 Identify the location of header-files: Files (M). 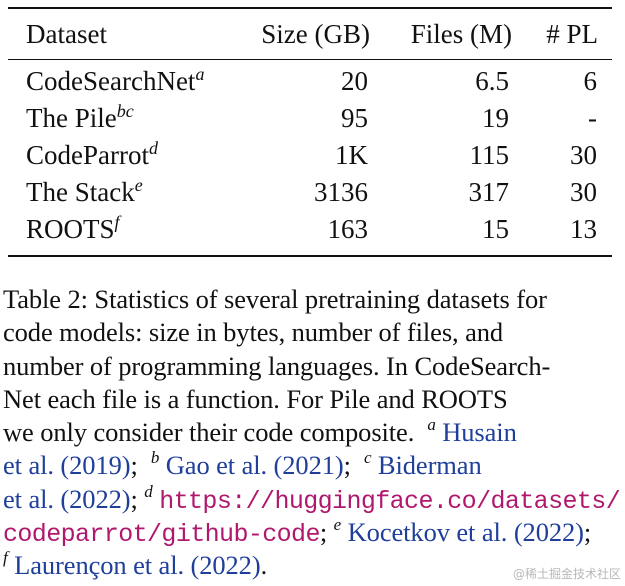
(461, 34).